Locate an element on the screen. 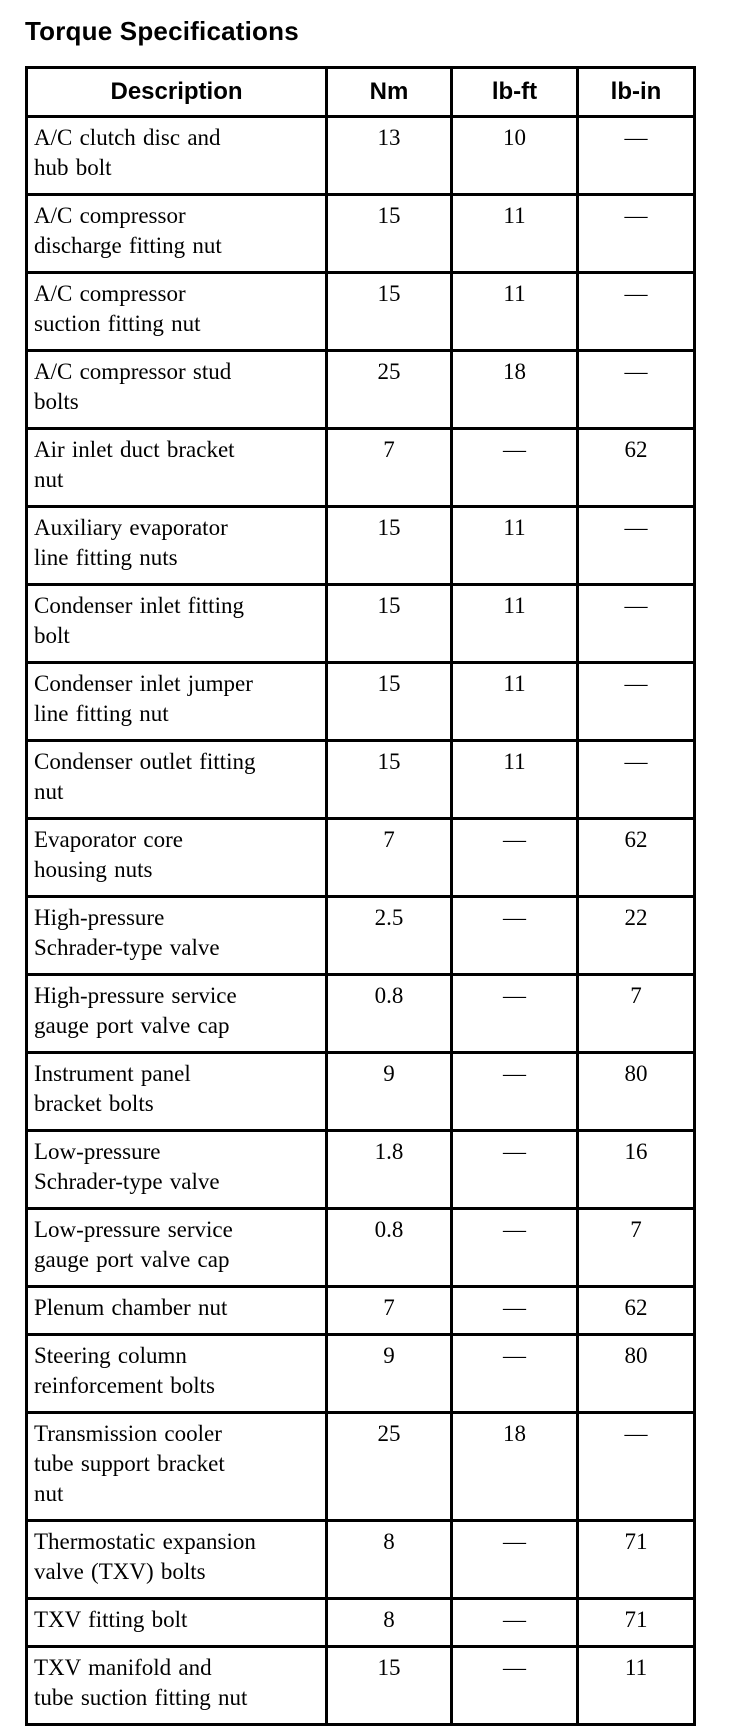 This screenshot has width=752, height=1726. description-cell: High-pressure Schrader-type valve is located at coordinates (176, 935).